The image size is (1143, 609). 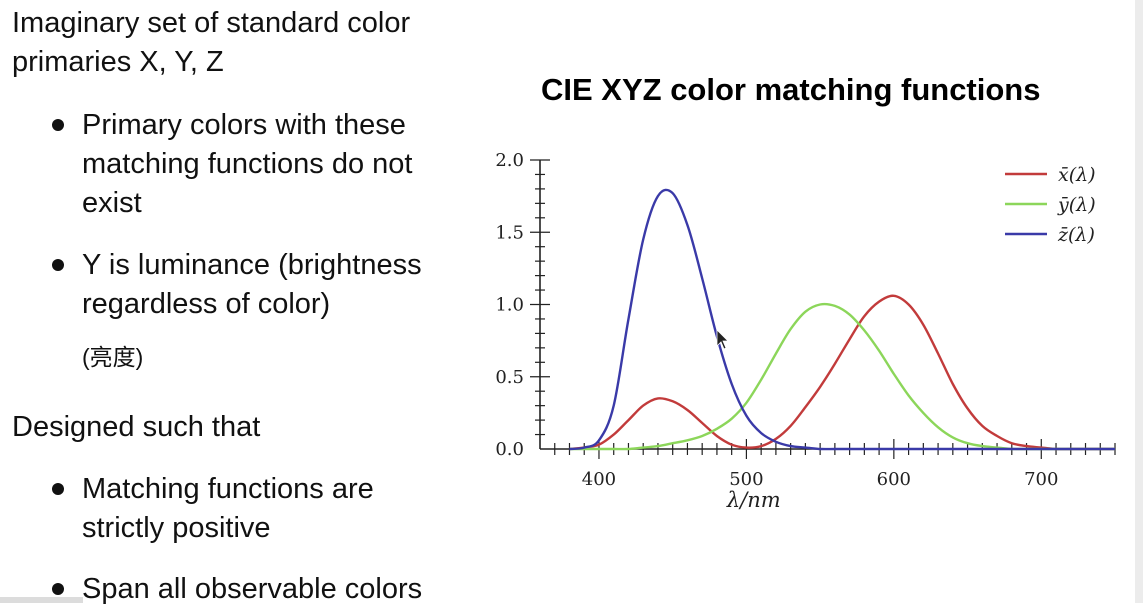 What do you see at coordinates (136, 427) in the screenshot?
I see `slide-text-designed-line-0: Designed such that` at bounding box center [136, 427].